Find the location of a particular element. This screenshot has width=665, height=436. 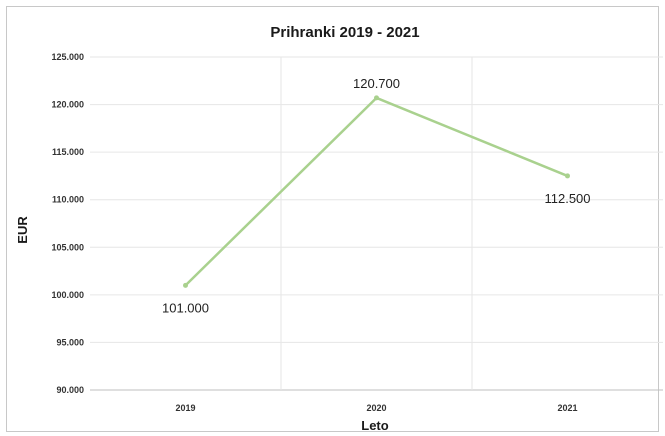

data-label: 101.000 is located at coordinates (185, 307).